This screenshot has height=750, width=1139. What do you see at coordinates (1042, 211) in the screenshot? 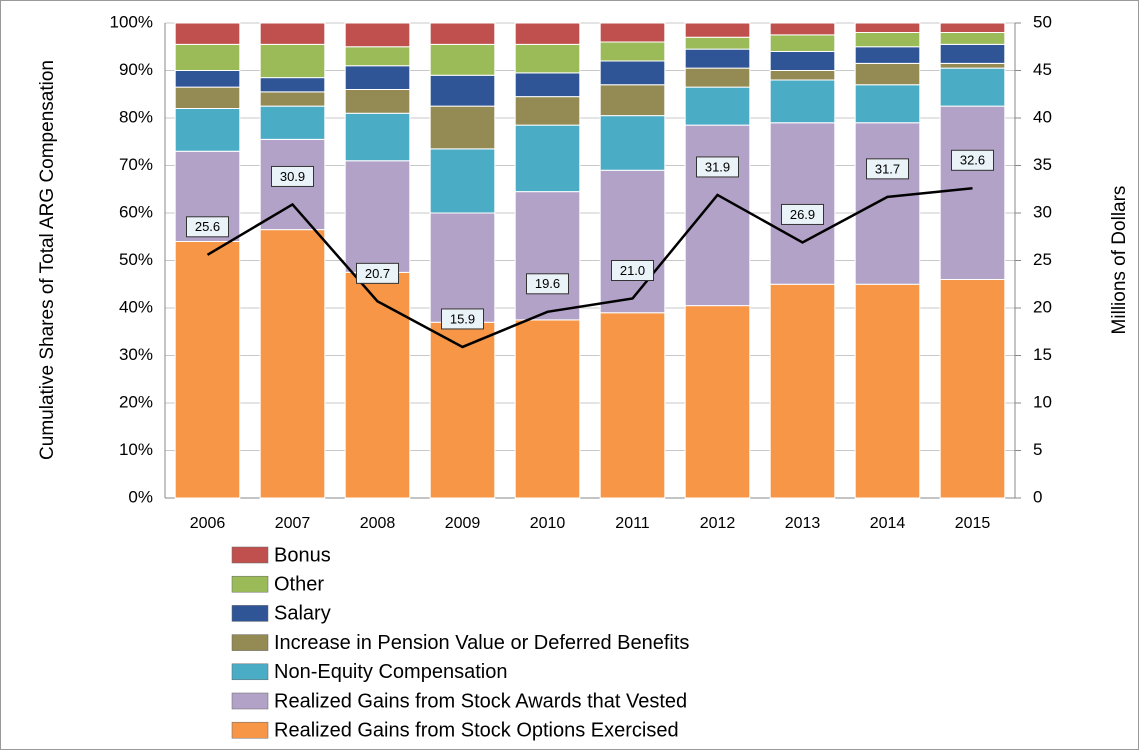
I see `y2-tick-label: 30` at bounding box center [1042, 211].